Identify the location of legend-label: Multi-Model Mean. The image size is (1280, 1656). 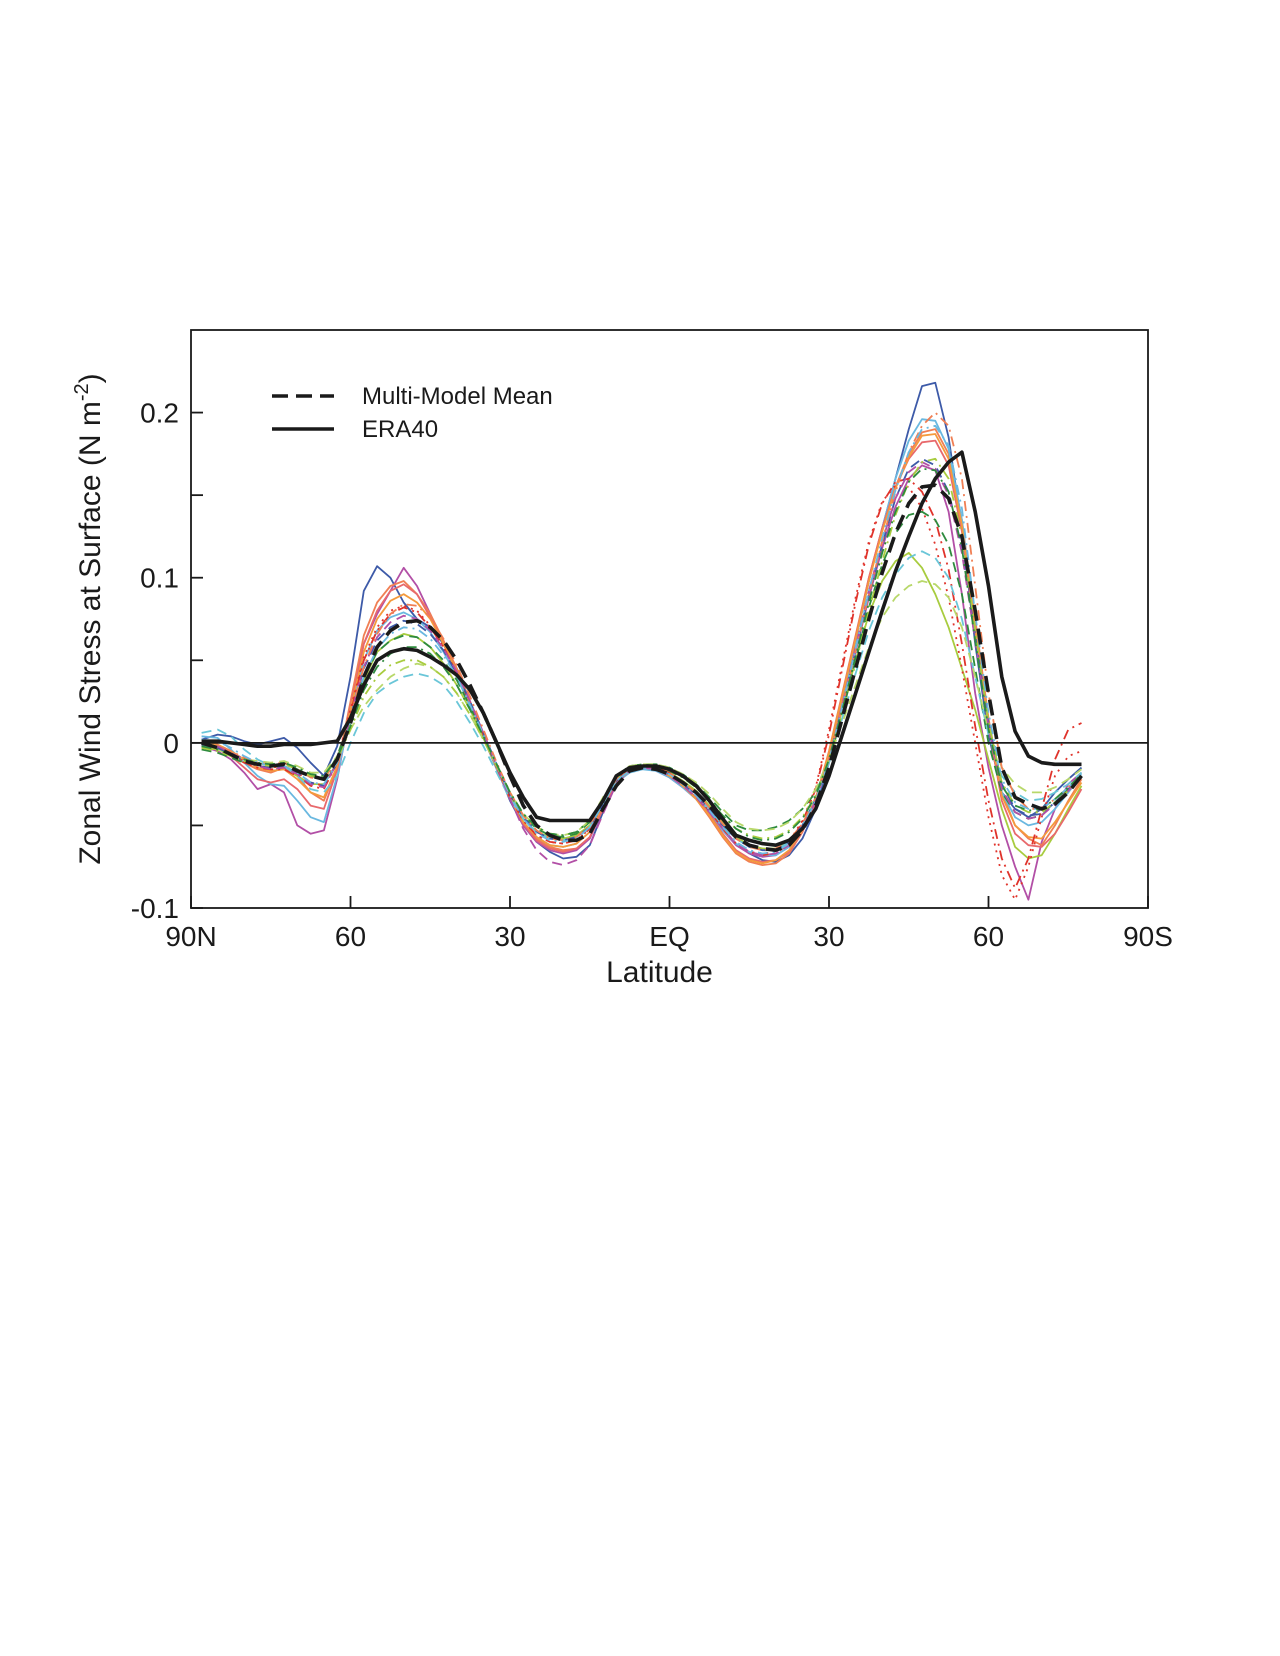
(457, 396).